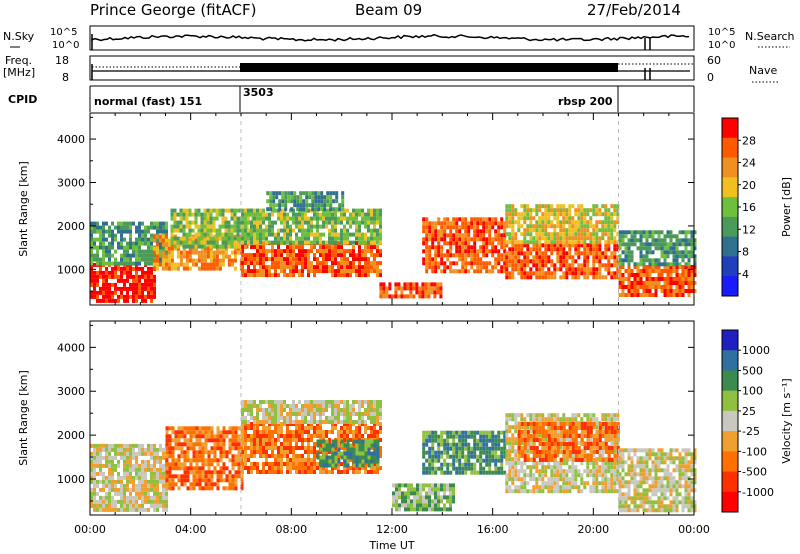 This screenshot has height=554, width=800. I want to click on x-tick-label: 04:00, so click(191, 529).